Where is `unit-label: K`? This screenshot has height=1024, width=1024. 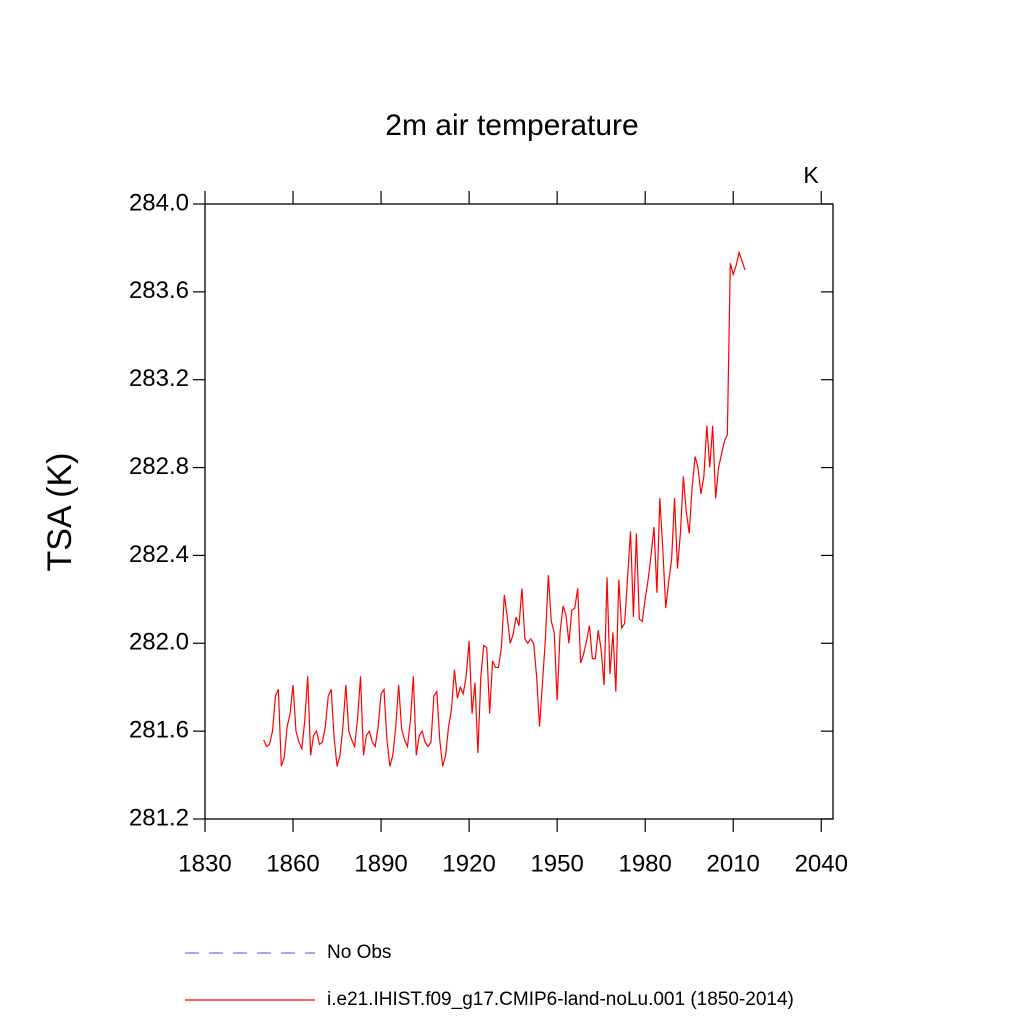 unit-label: K is located at coordinates (811, 175).